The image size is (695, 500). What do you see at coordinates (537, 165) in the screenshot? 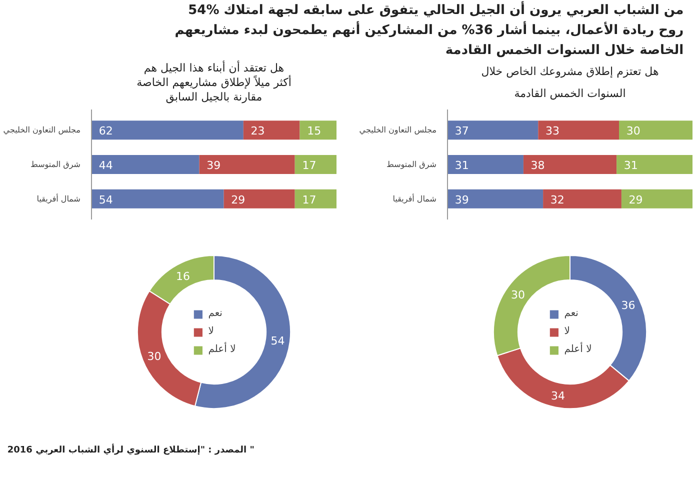
I see `data-label: 38` at bounding box center [537, 165].